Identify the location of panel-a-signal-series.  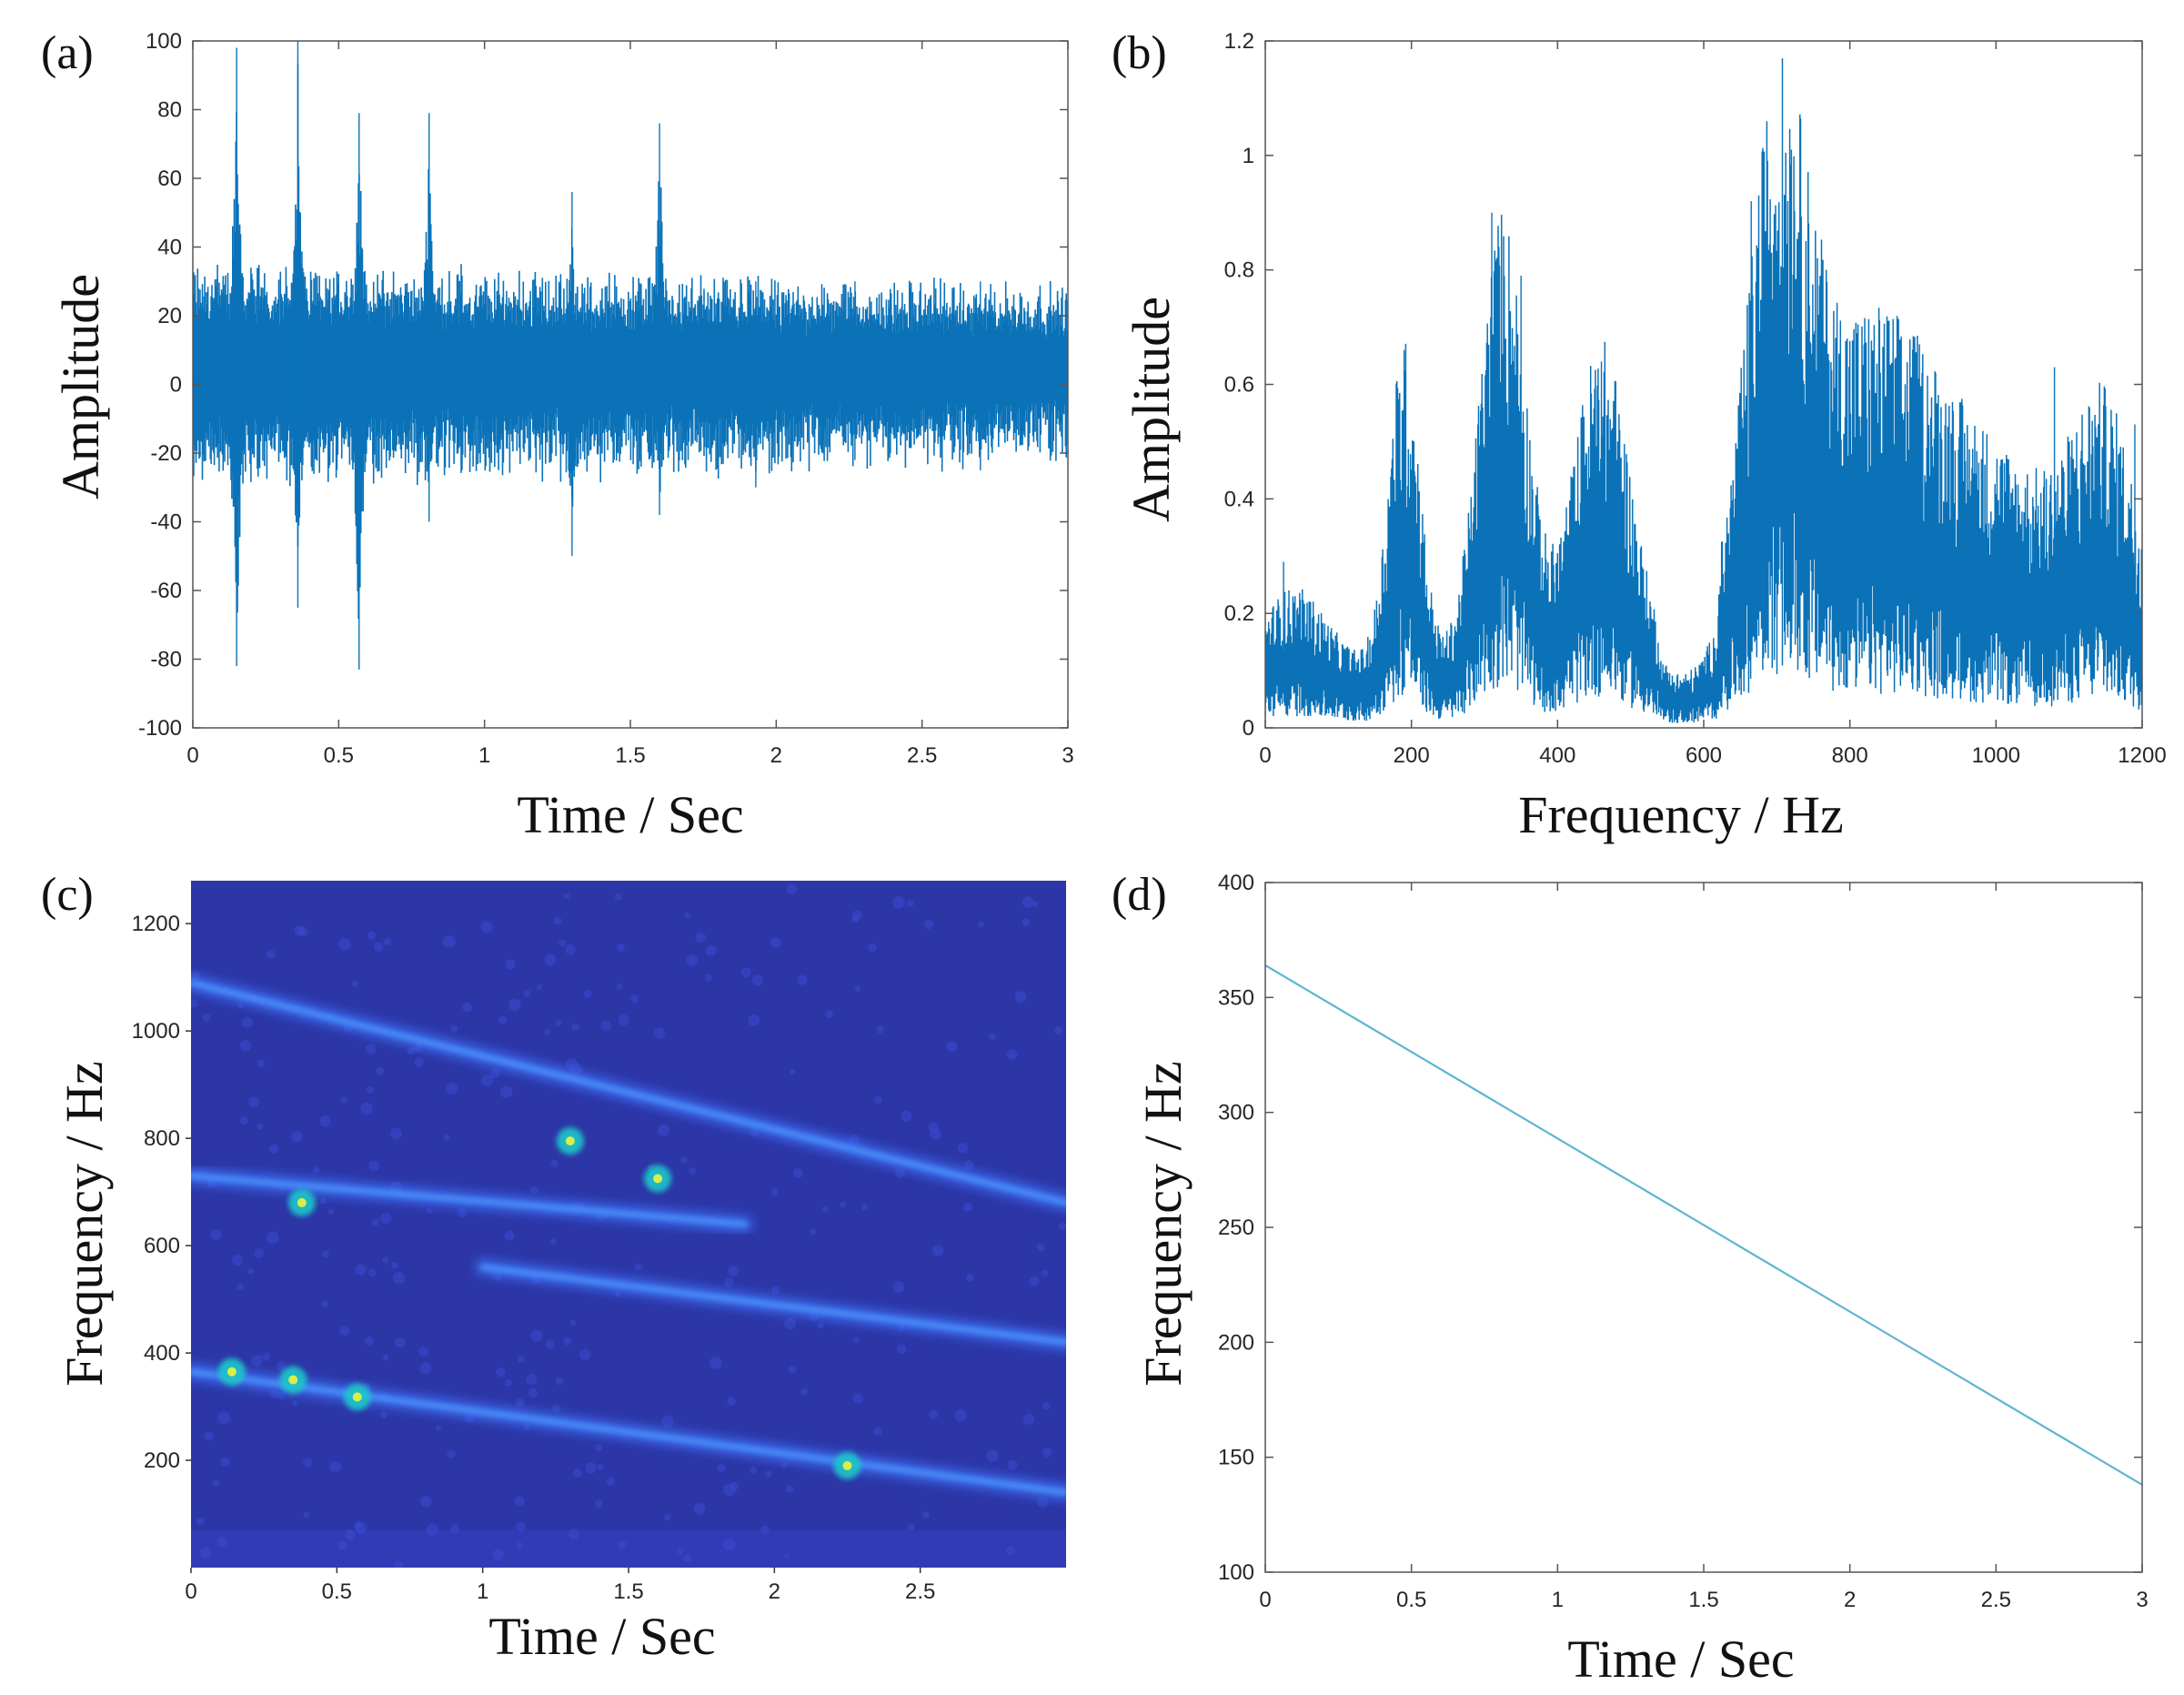
(630, 356).